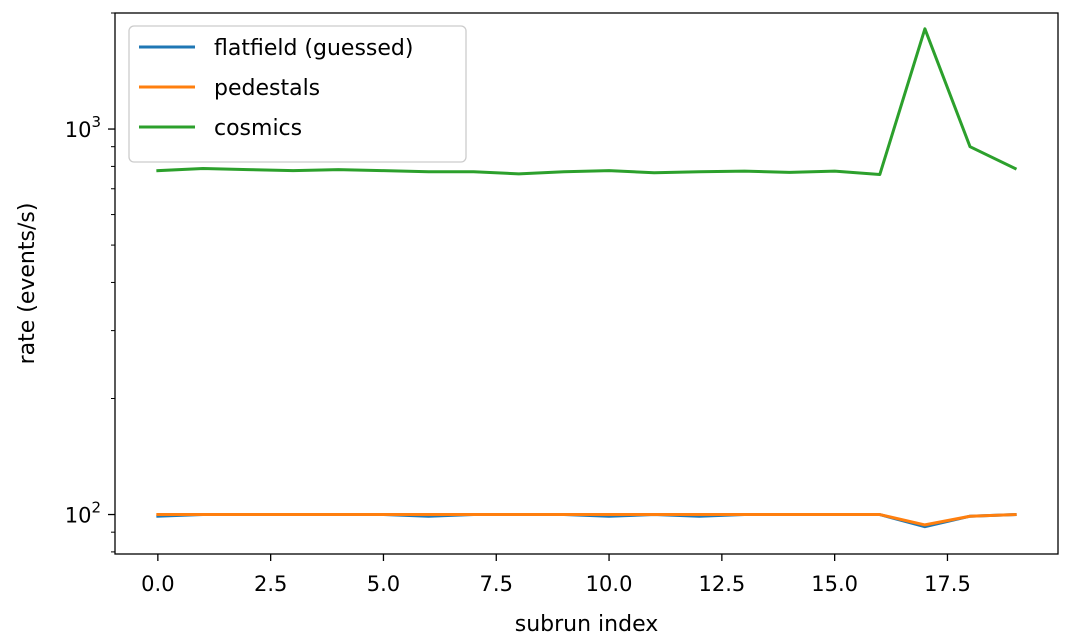  Describe the element at coordinates (270, 584) in the screenshot. I see `x-tick-label: 2.5` at that location.